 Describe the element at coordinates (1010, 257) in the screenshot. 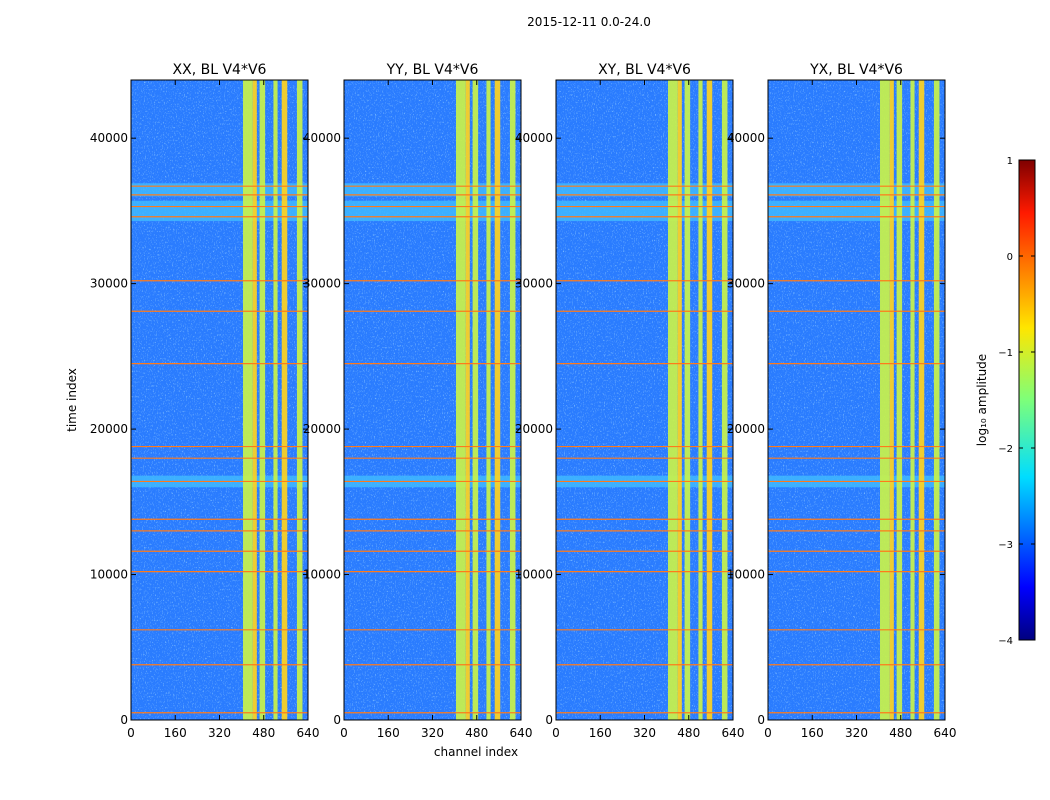

I see `colorbar-tick-label: 0` at that location.